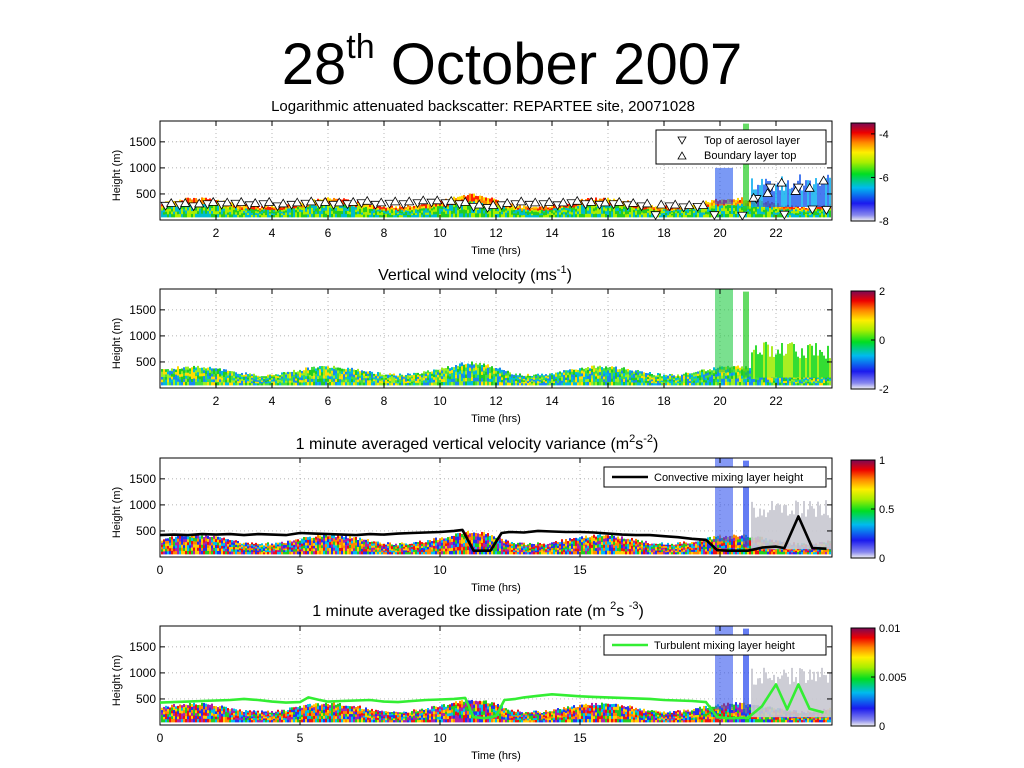 This screenshot has height=768, width=1024. What do you see at coordinates (475, 274) in the screenshot?
I see `panel-vertical-velocity-title: Vertical wind velocity (ms-1)` at bounding box center [475, 274].